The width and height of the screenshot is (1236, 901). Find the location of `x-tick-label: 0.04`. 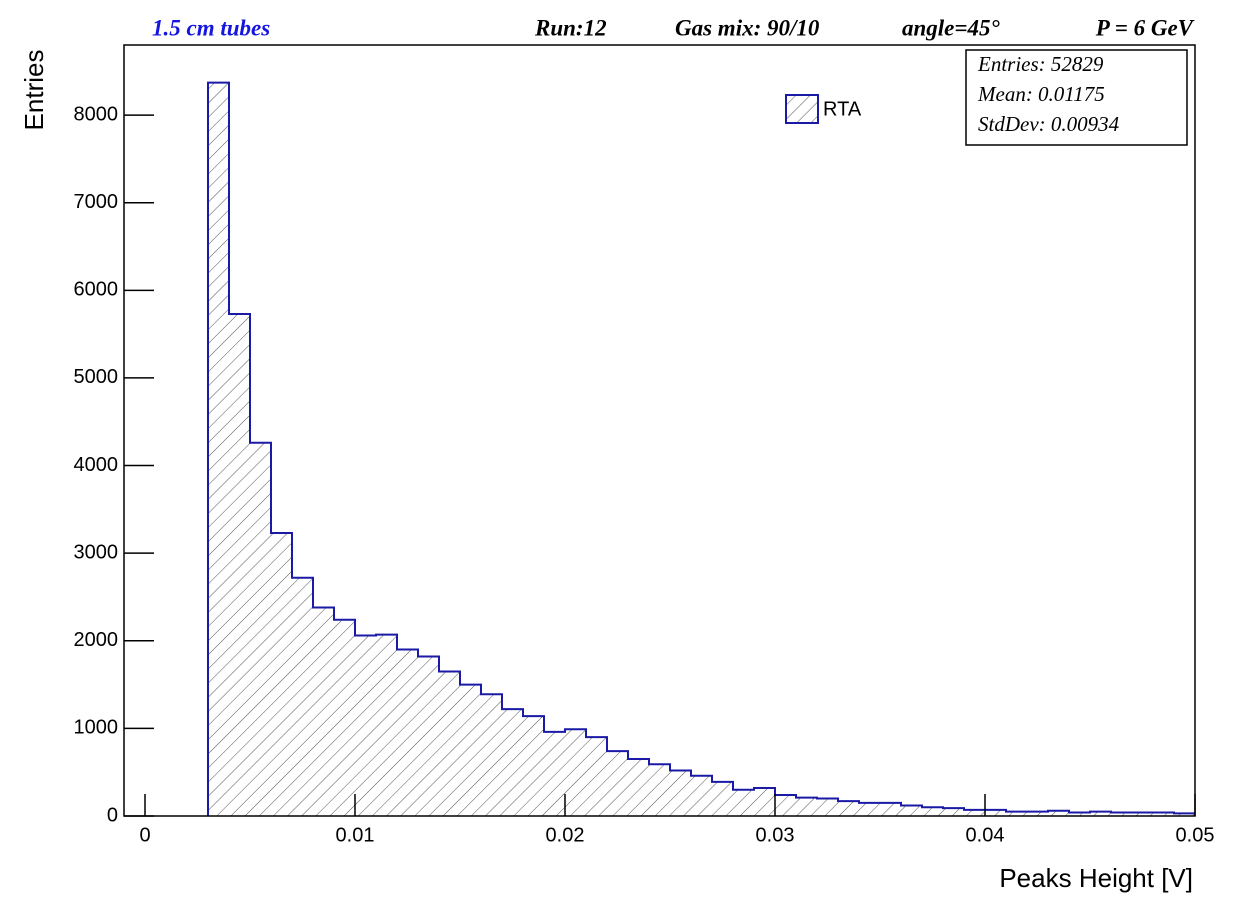

x-tick-label: 0.04 is located at coordinates (985, 835).